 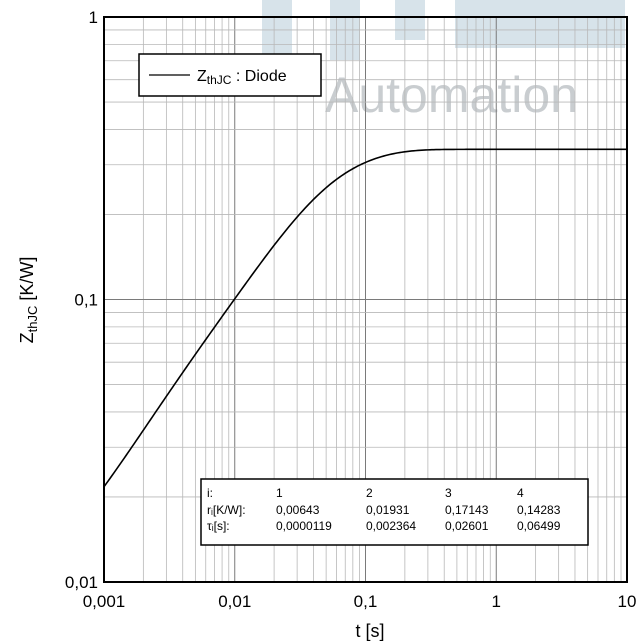 I want to click on x-tick-label: 0,01, so click(x=234, y=601).